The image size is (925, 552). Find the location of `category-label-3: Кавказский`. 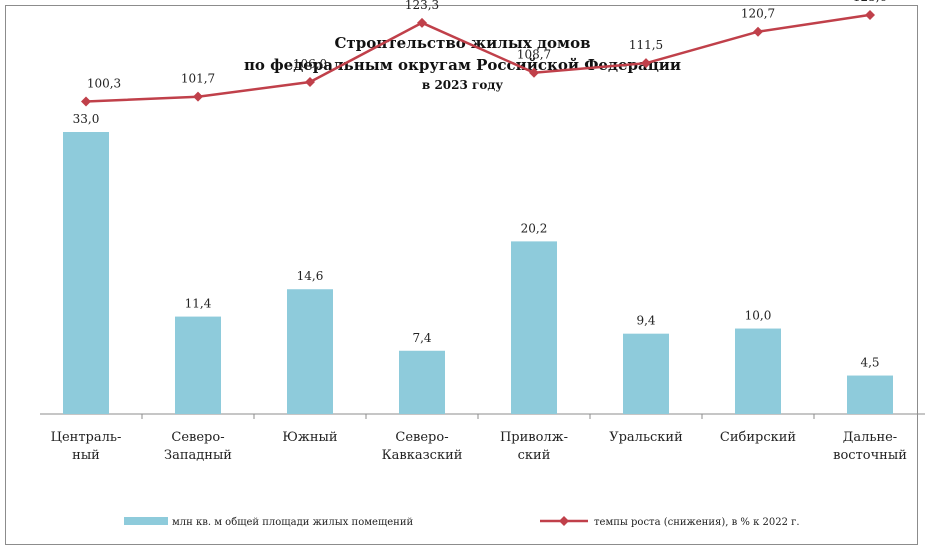

category-label-3: Кавказский is located at coordinates (422, 455).